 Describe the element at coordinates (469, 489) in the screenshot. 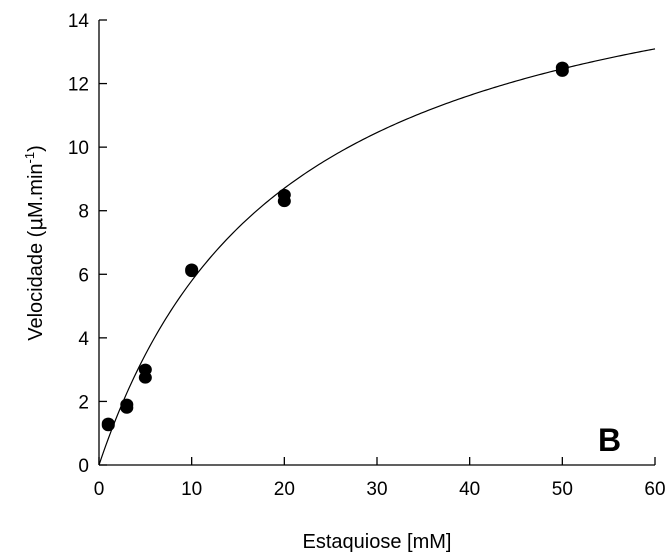

I see `x-tick-label: 40` at that location.